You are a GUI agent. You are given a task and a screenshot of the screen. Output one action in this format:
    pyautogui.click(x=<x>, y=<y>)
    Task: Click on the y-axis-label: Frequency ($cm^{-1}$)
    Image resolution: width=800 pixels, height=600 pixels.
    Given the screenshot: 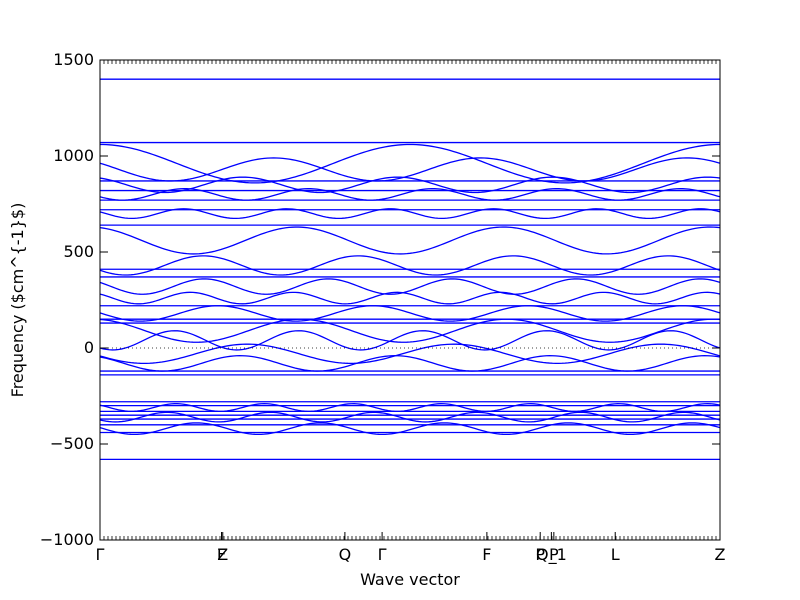 What is the action you would take?
    pyautogui.click(x=17, y=300)
    